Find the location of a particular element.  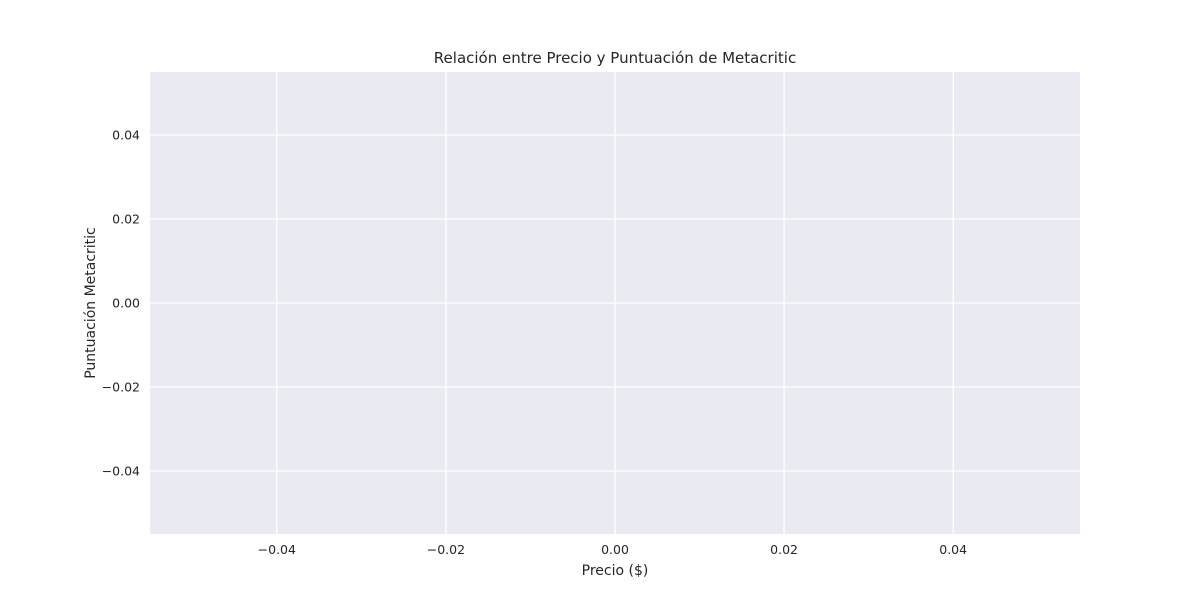

y-tick-label: 0.02 is located at coordinates (126, 219).